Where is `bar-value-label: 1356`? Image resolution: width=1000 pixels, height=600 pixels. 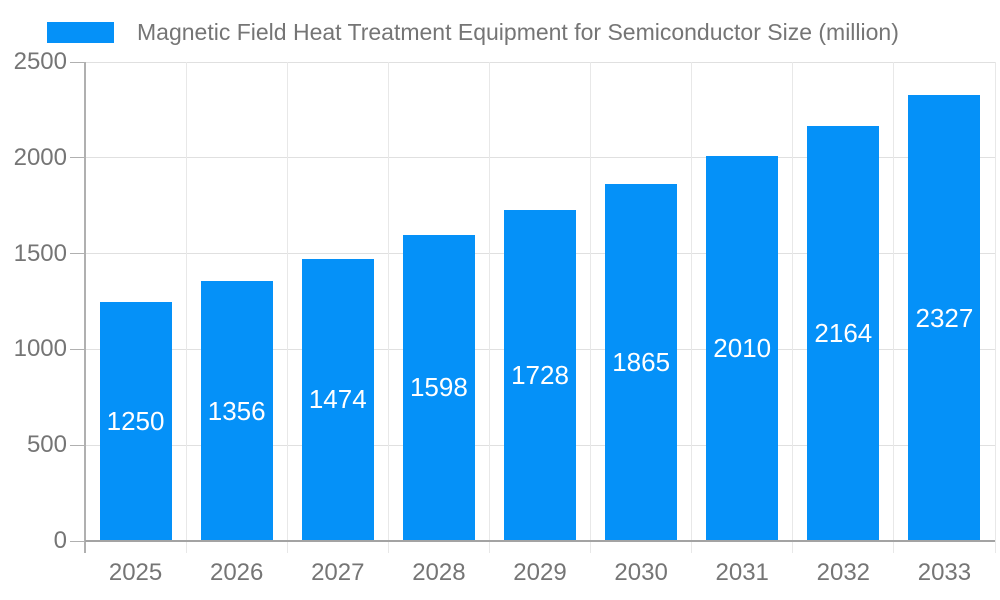 bar-value-label: 1356 is located at coordinates (236, 410).